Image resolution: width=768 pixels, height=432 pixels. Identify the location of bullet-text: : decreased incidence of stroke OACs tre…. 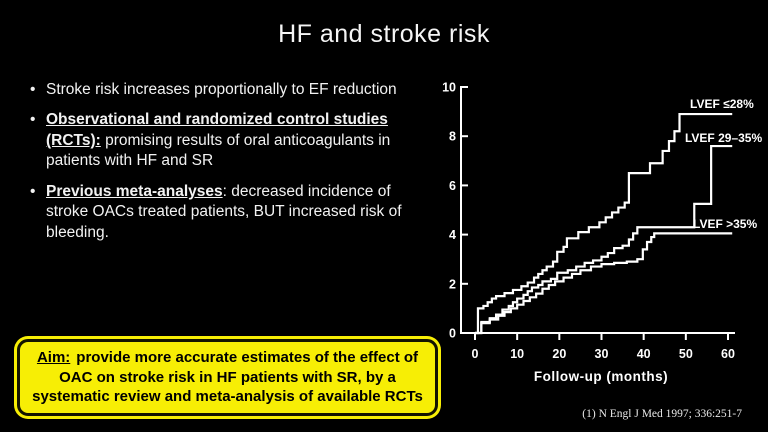
(224, 211).